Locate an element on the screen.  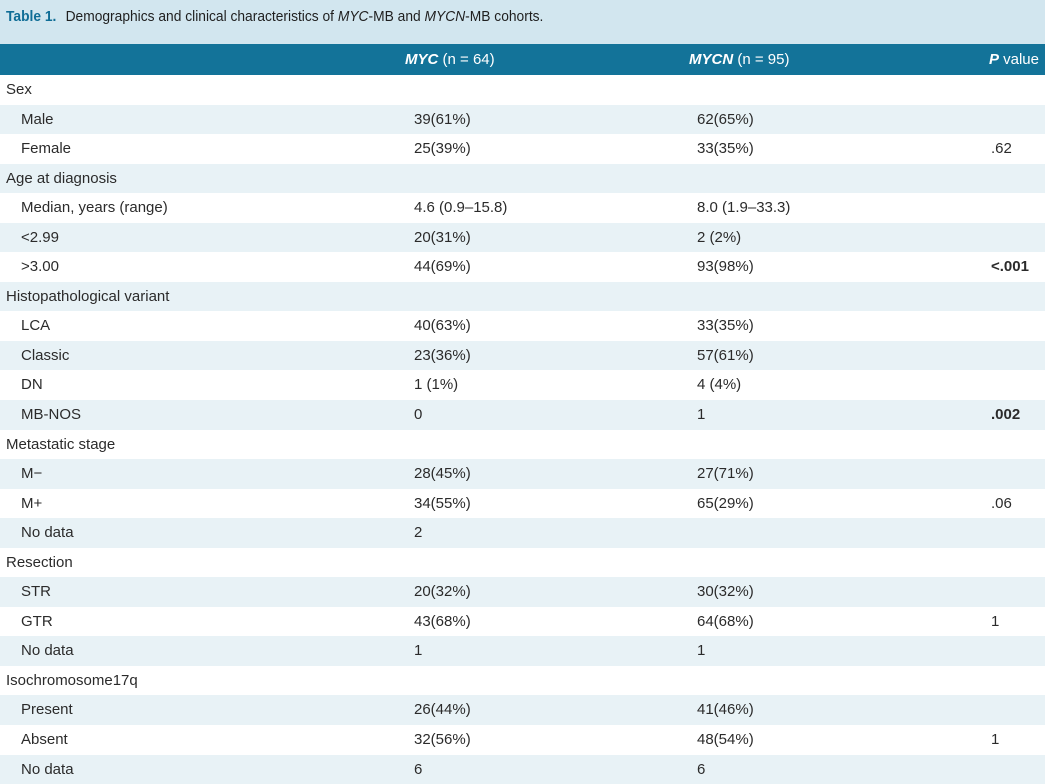
table-section-row: Histopathological variant is located at coordinates (522, 296).